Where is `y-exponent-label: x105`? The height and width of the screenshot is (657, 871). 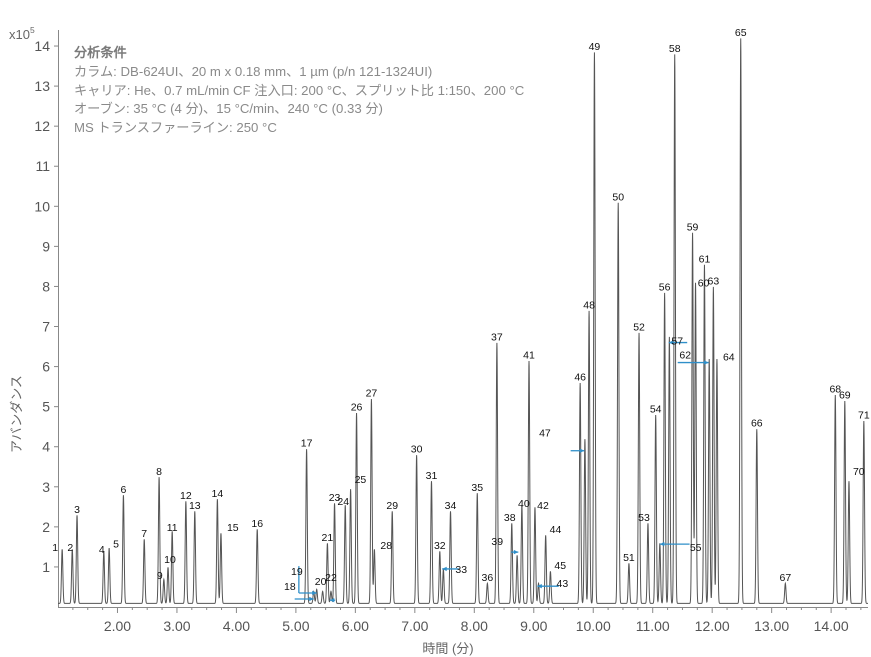 y-exponent-label: x105 is located at coordinates (22, 33).